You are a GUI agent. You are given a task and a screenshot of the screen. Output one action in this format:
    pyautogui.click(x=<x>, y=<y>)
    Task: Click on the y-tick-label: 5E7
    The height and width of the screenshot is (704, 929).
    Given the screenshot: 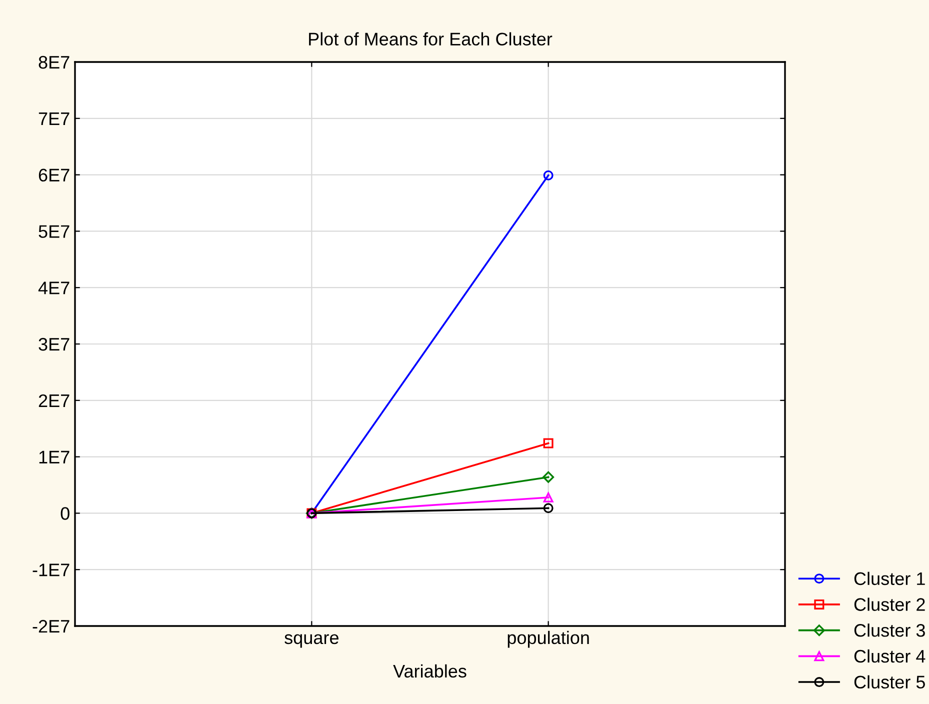 What is the action you would take?
    pyautogui.click(x=54, y=231)
    